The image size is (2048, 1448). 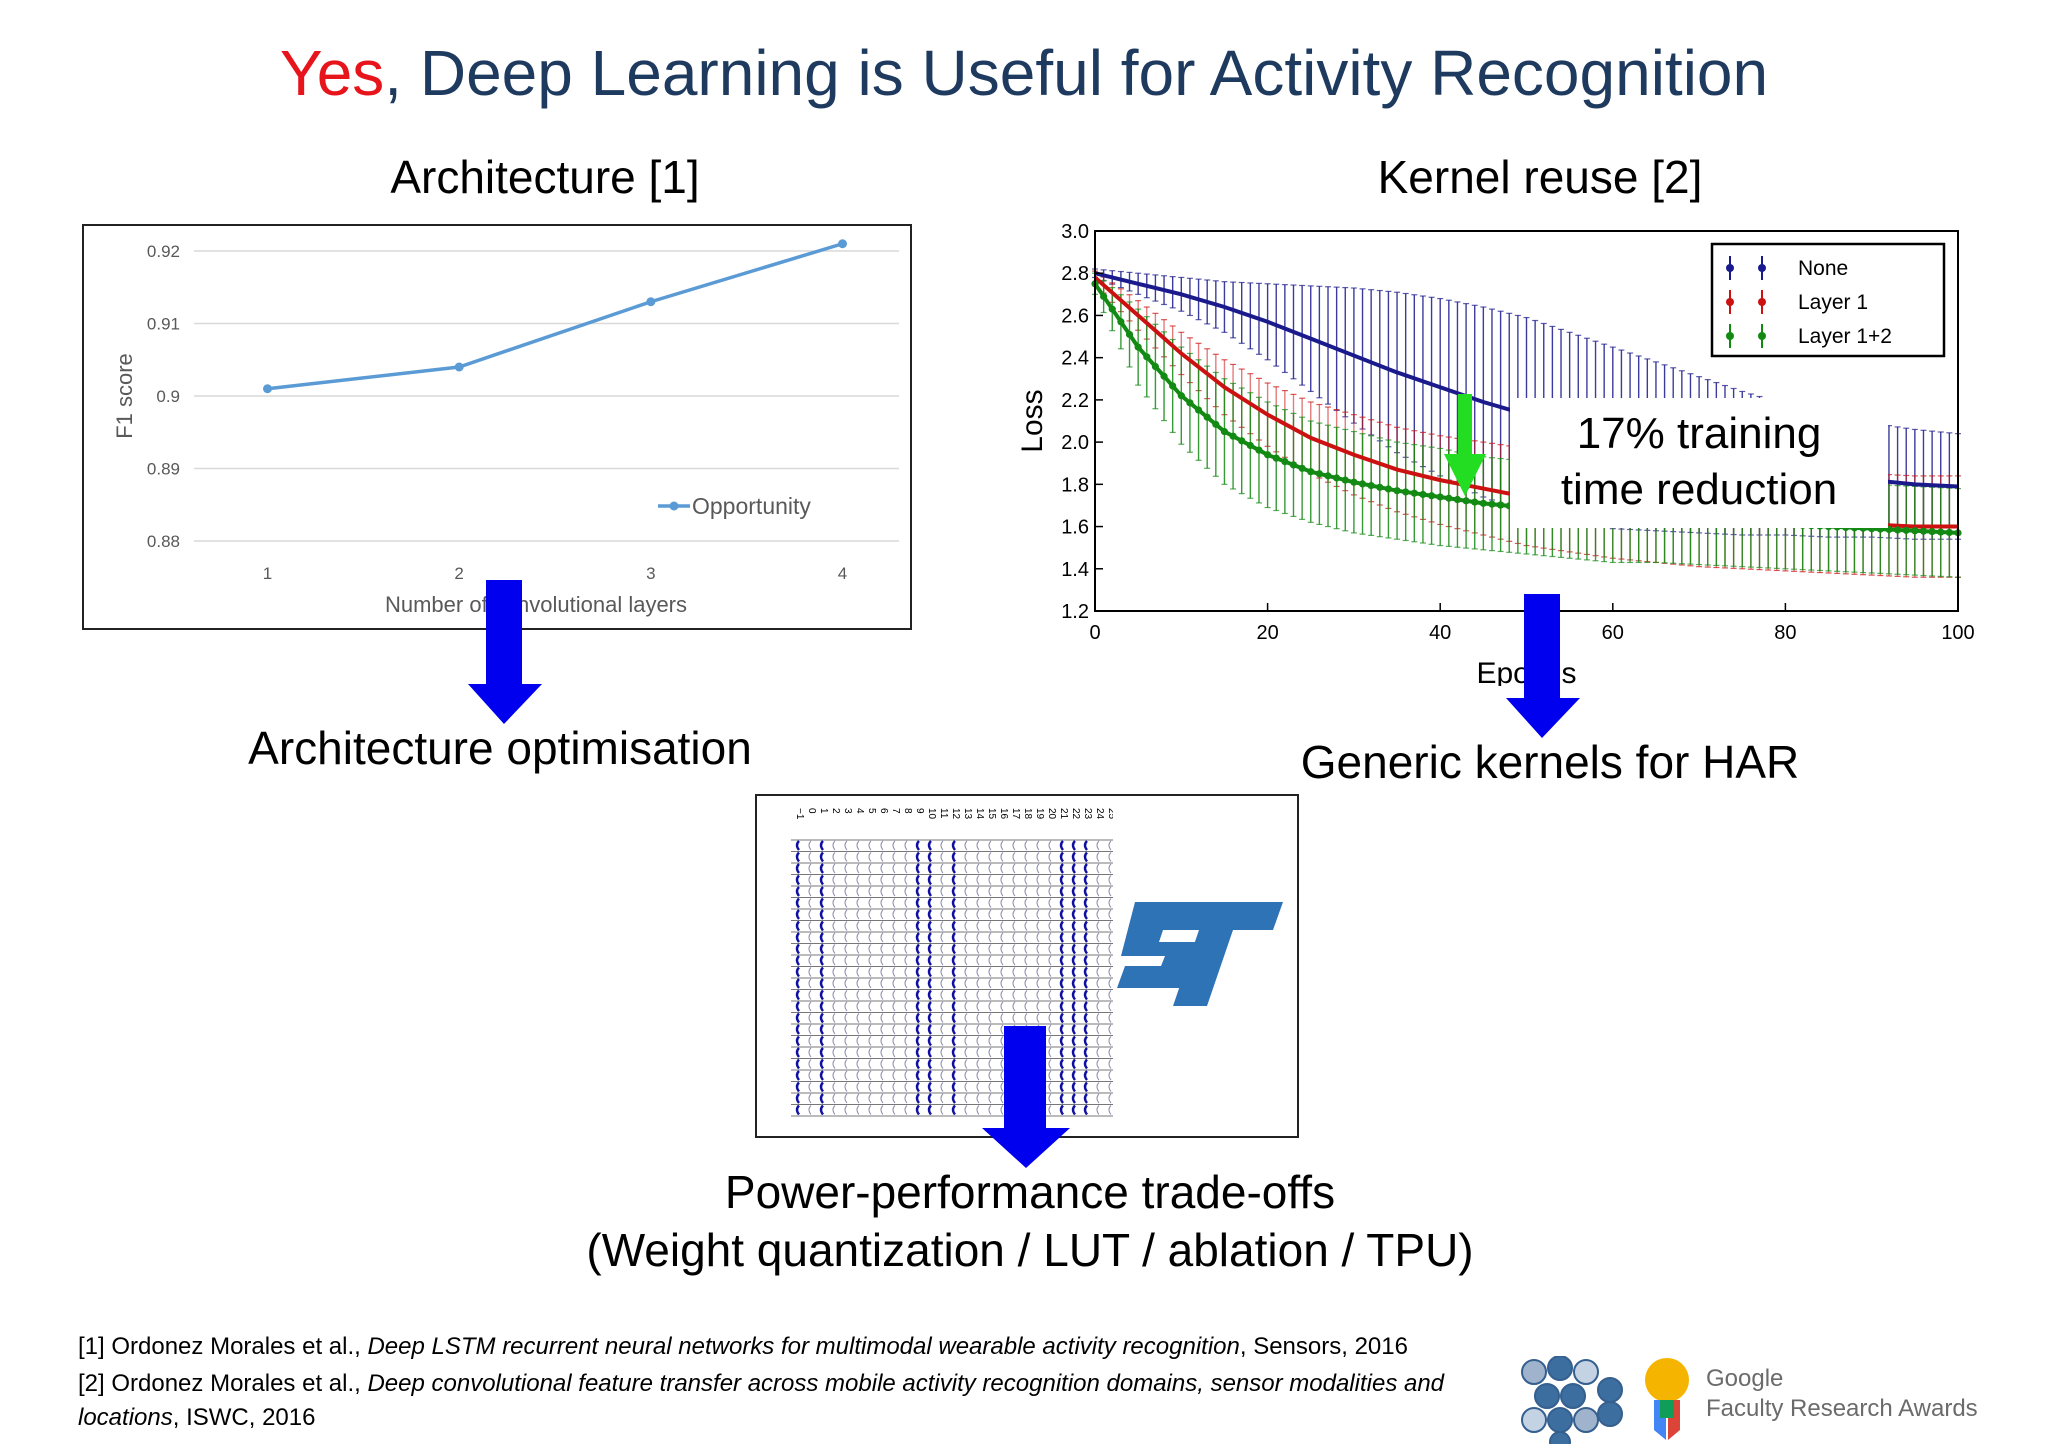 What do you see at coordinates (895, 811) in the screenshot?
I see `heatmap-column-label: 7` at bounding box center [895, 811].